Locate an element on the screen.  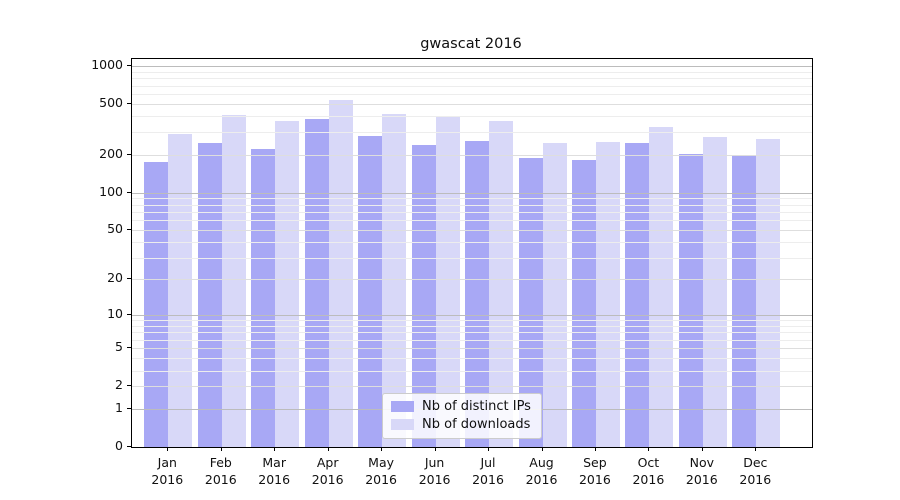
x-tick-label-feb: Feb 2016 is located at coordinates (221, 471).